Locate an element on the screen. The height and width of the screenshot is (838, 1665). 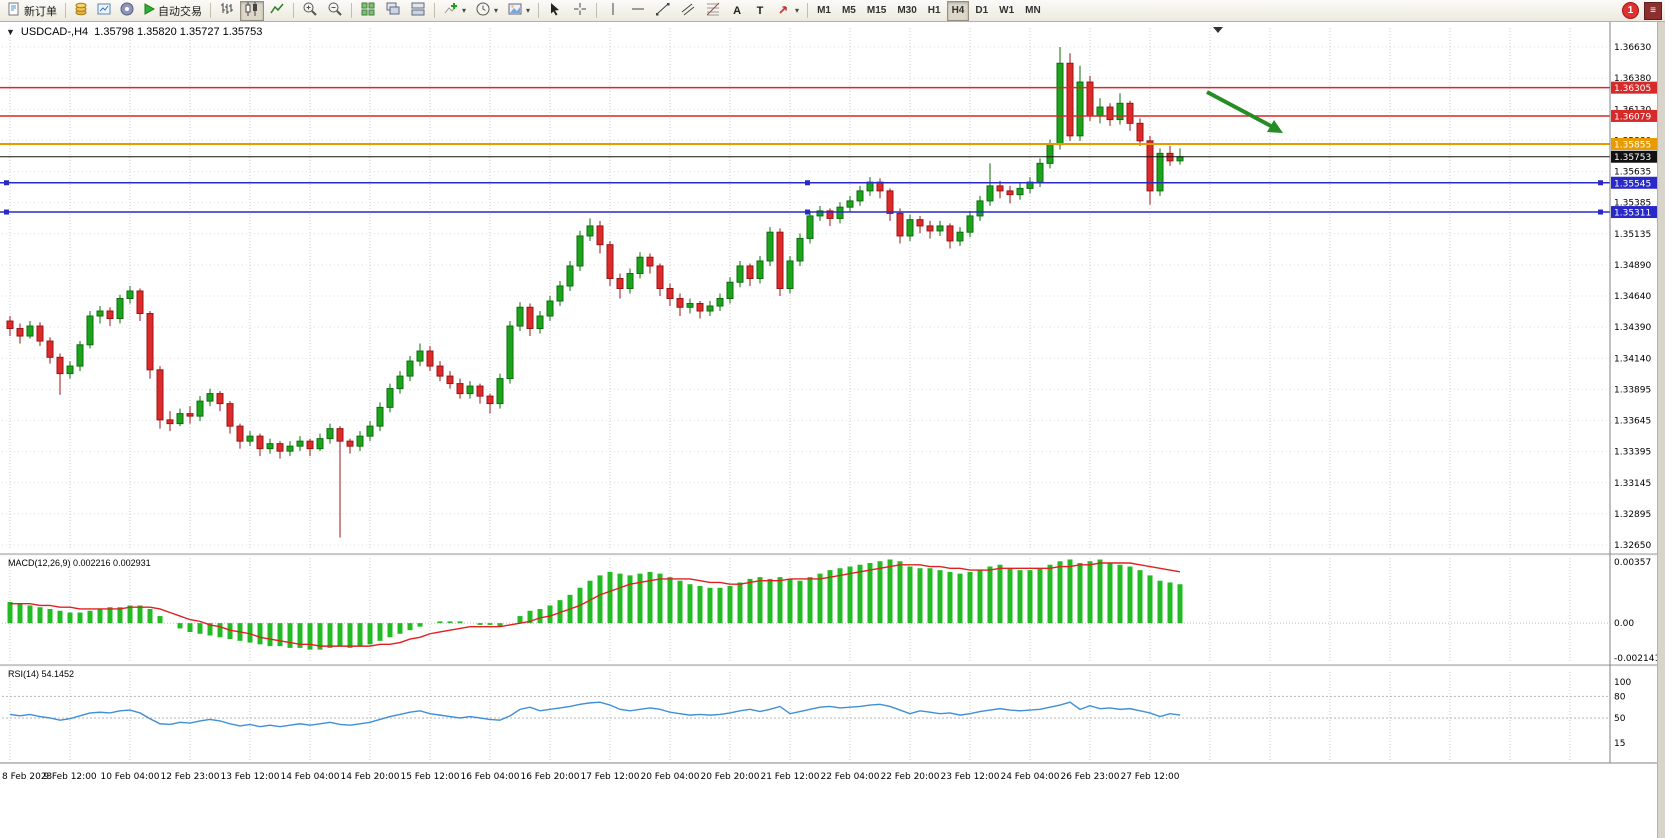
cursor-button is located at coordinates (555, 11).